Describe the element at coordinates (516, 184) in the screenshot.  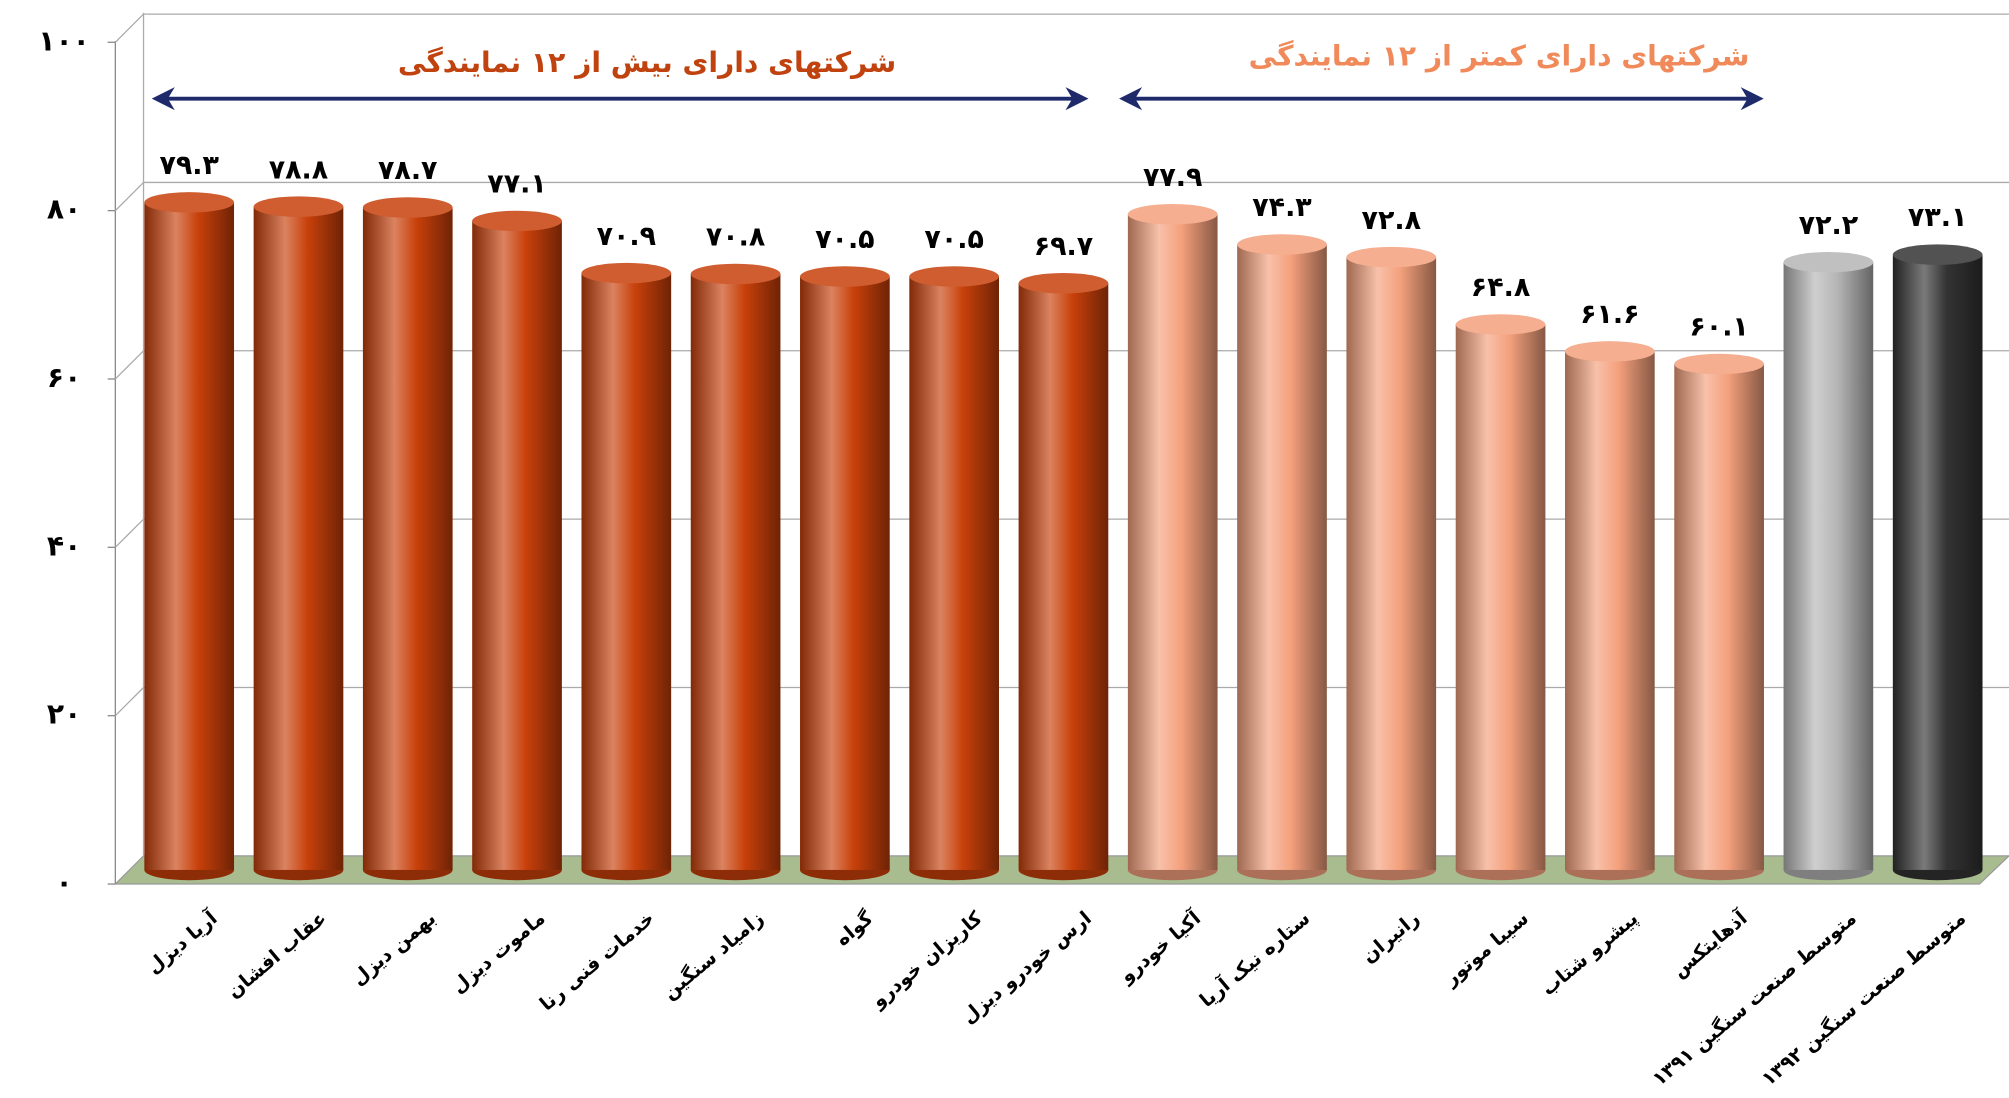
I see `value-label: ۷۷.۱` at that location.